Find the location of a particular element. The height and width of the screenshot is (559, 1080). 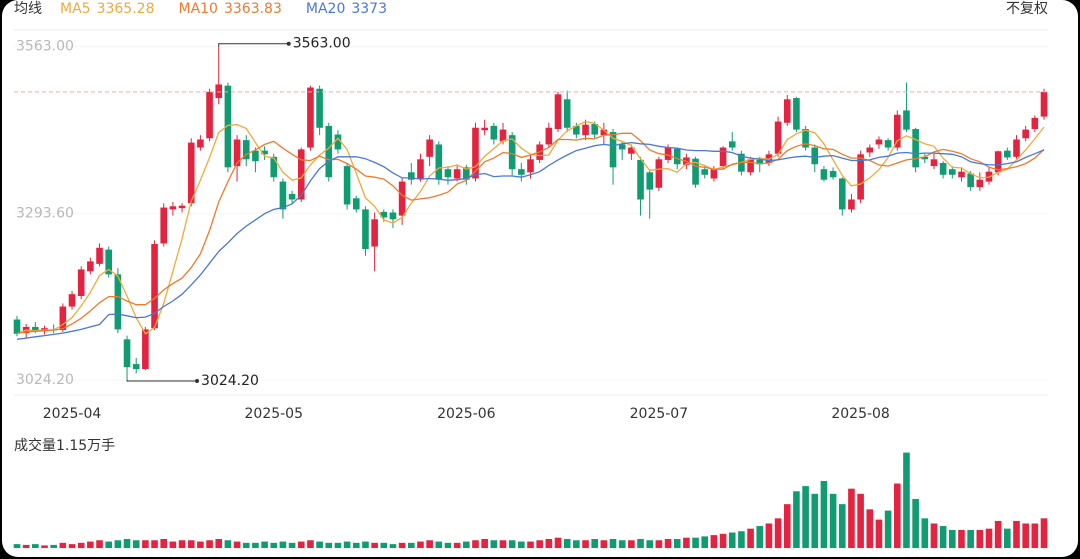

annotation-dot is located at coordinates (197, 381).